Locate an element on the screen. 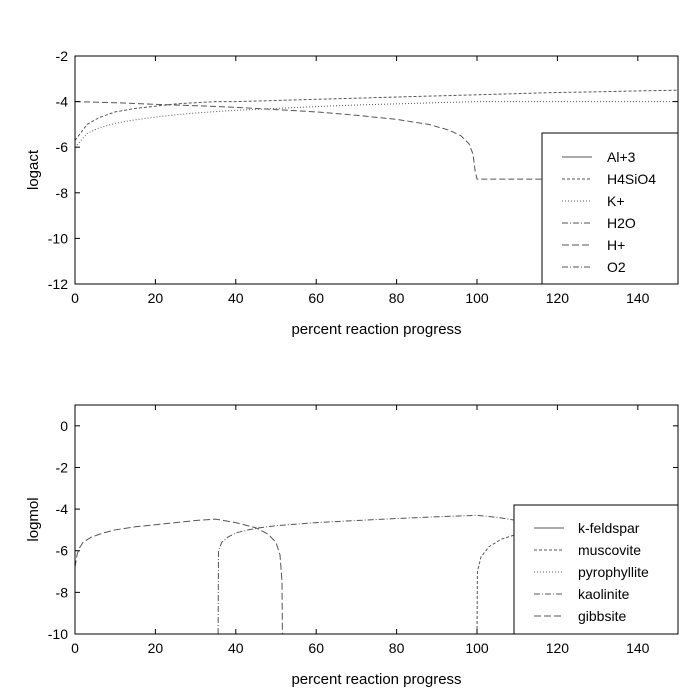 The width and height of the screenshot is (700, 700). series-line-h4sio4 is located at coordinates (376, 115).